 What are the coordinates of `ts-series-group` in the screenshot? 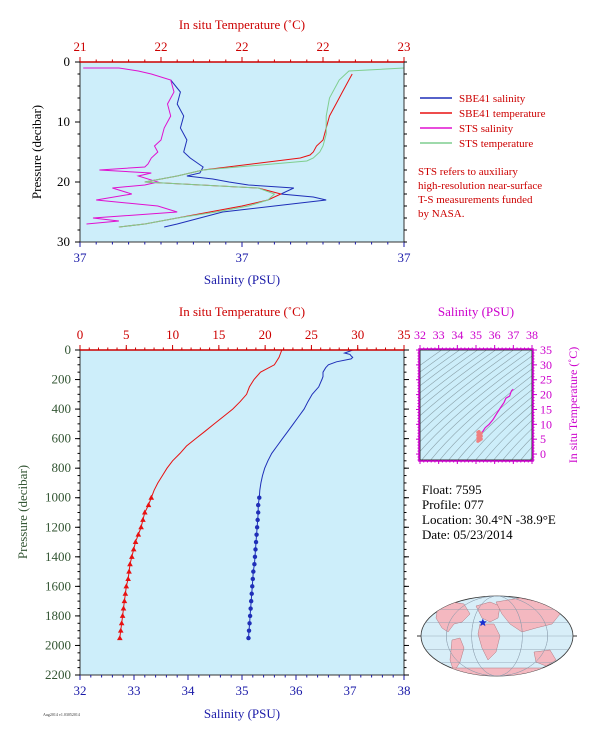 It's located at (476, 405).